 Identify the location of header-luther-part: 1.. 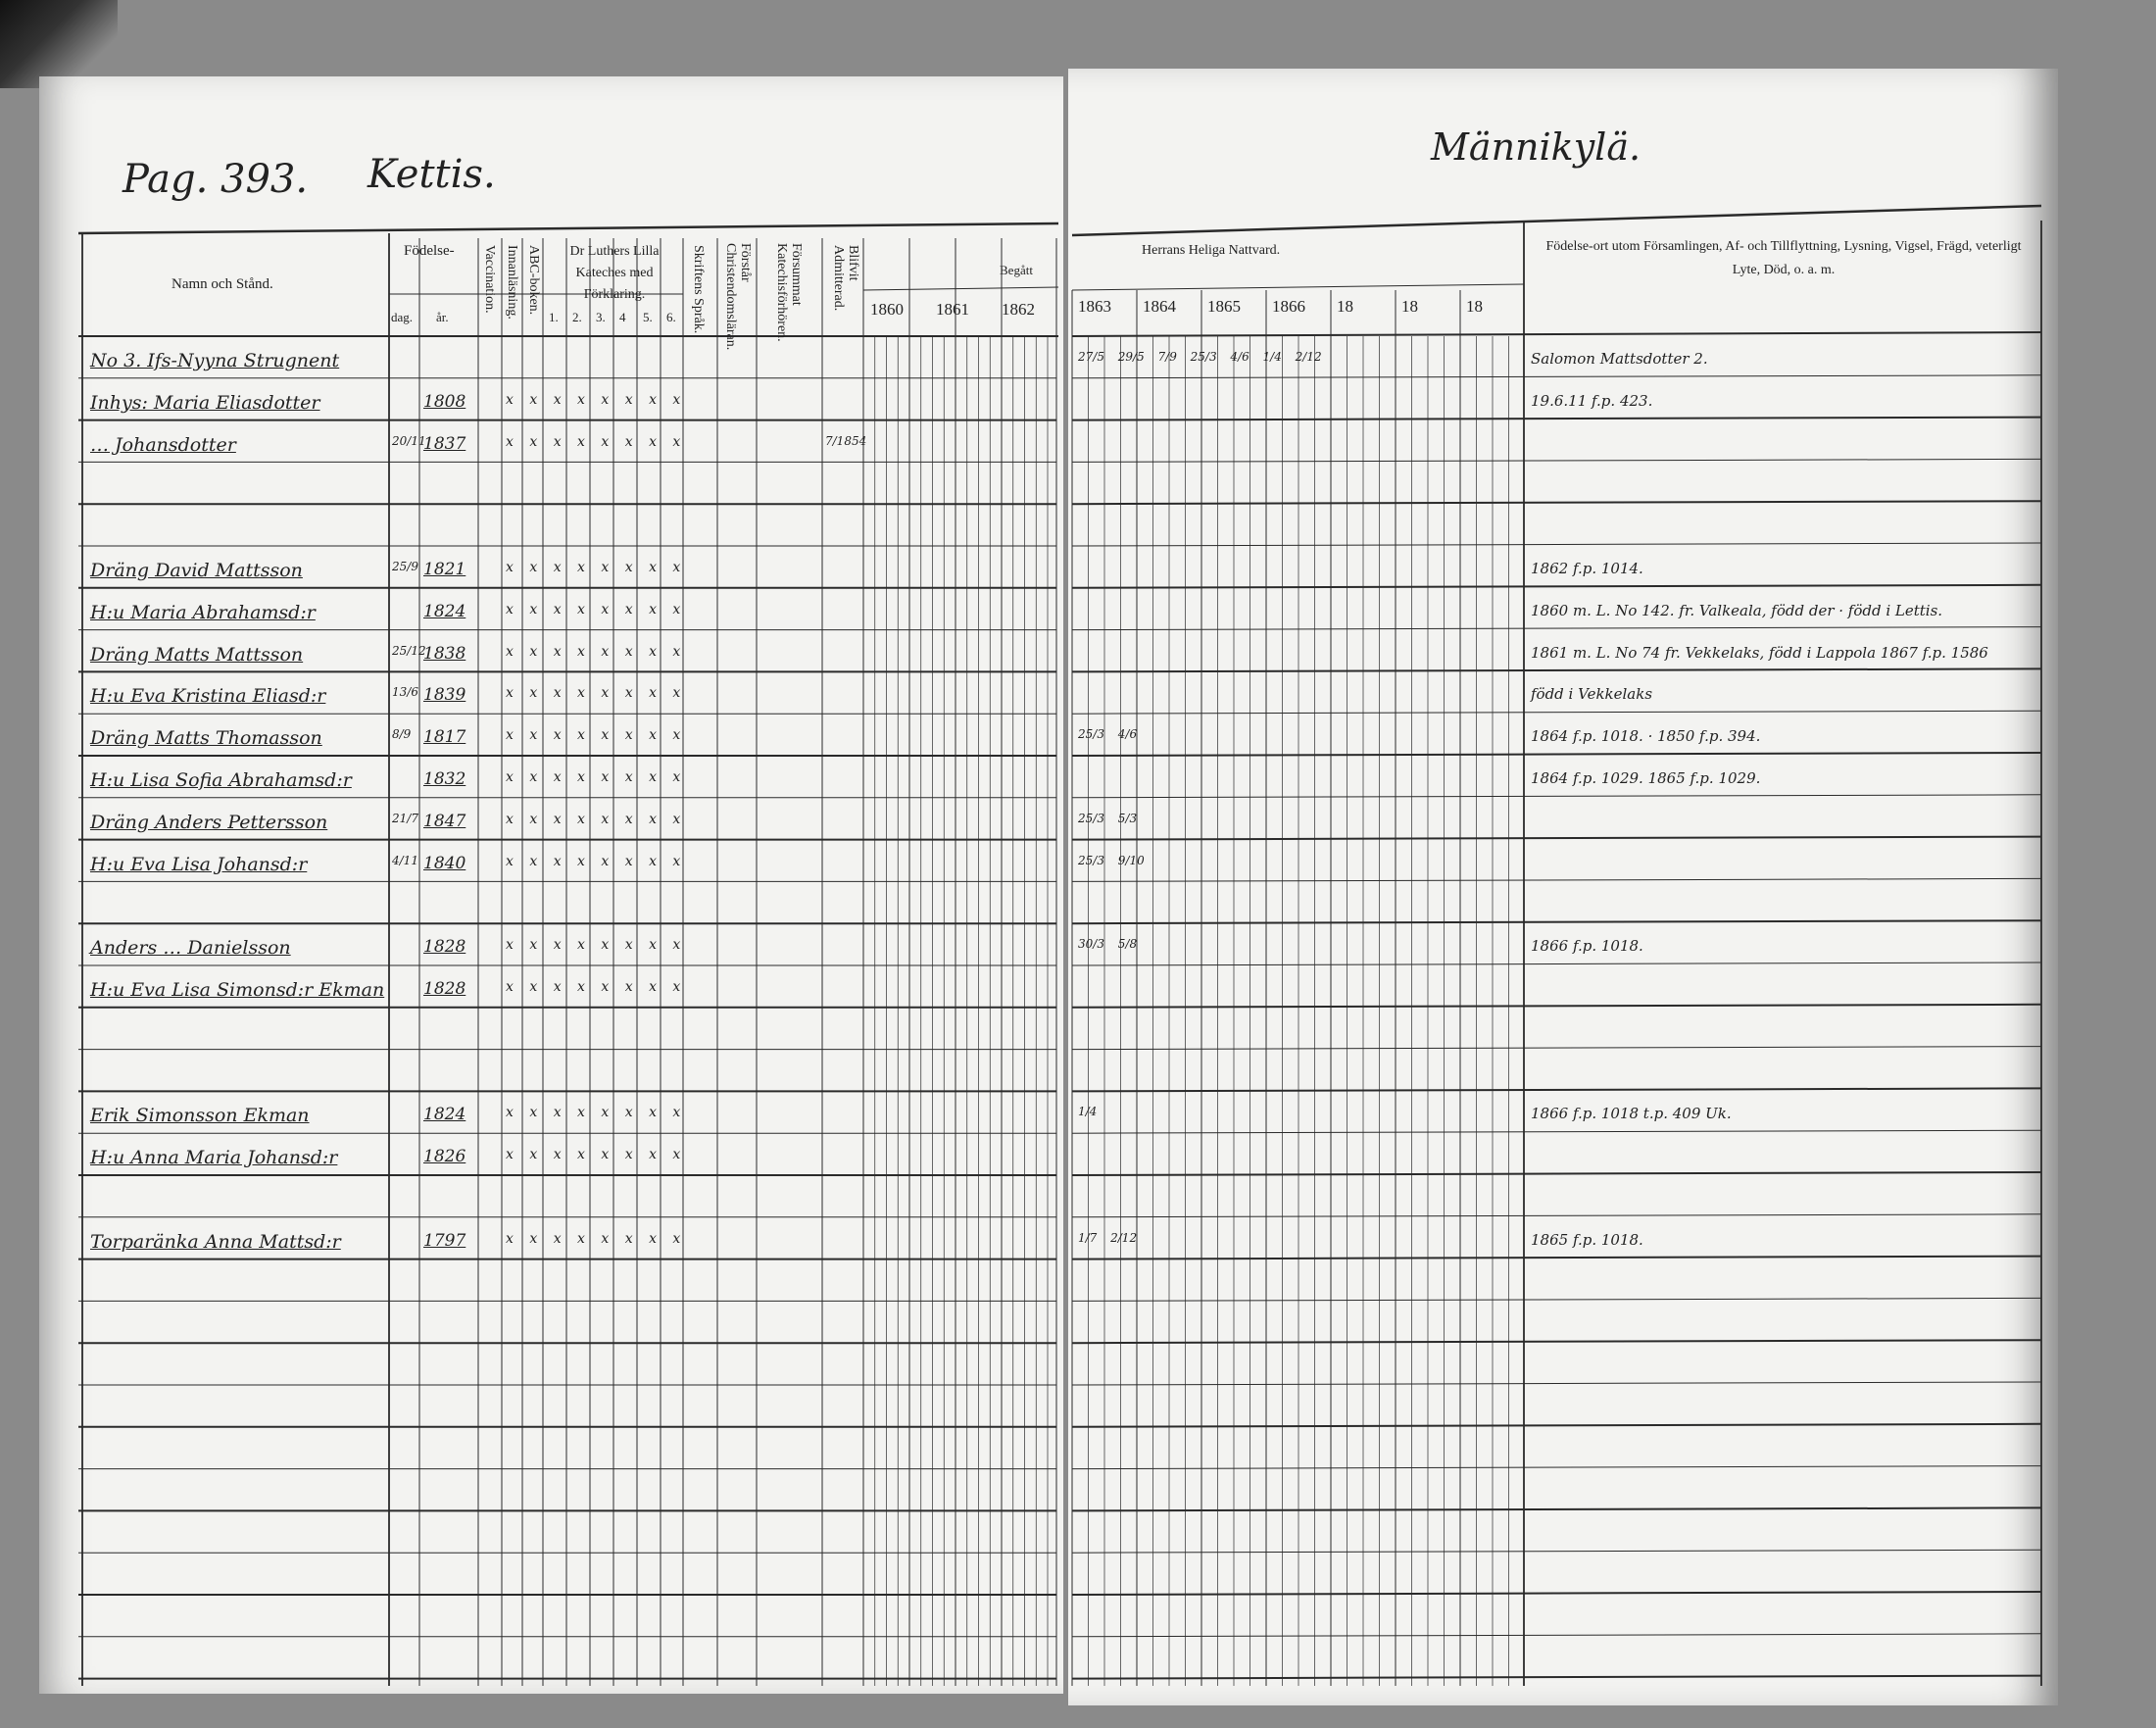
(554, 317).